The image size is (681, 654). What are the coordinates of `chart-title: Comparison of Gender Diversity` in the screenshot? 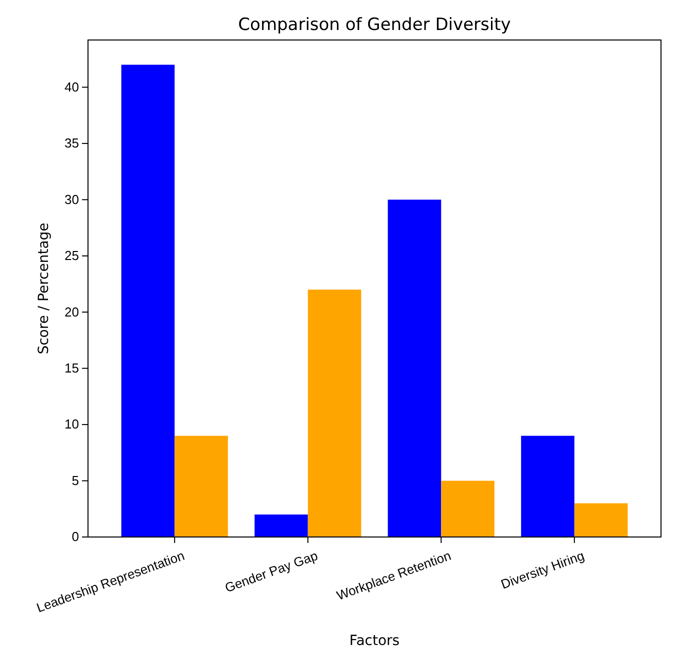 It's located at (374, 25).